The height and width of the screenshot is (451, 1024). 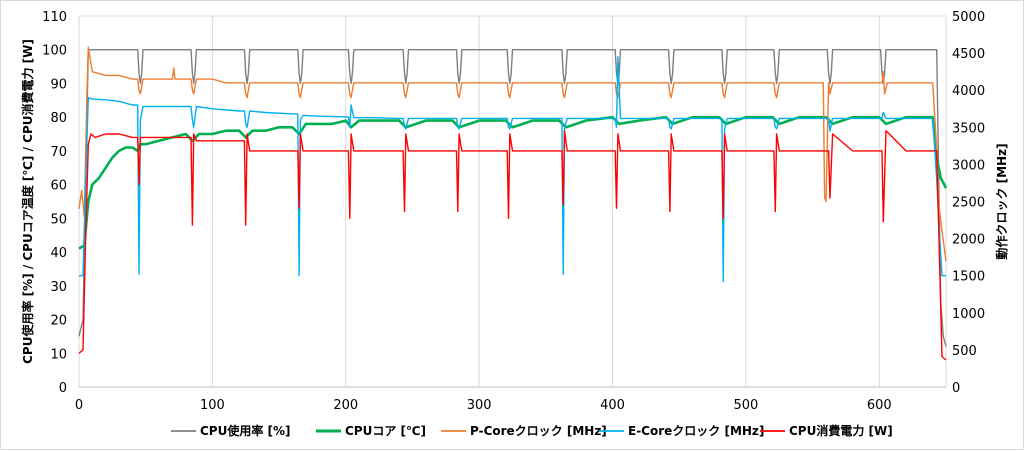 I want to click on y-left-tick-label: 100, so click(x=54, y=51).